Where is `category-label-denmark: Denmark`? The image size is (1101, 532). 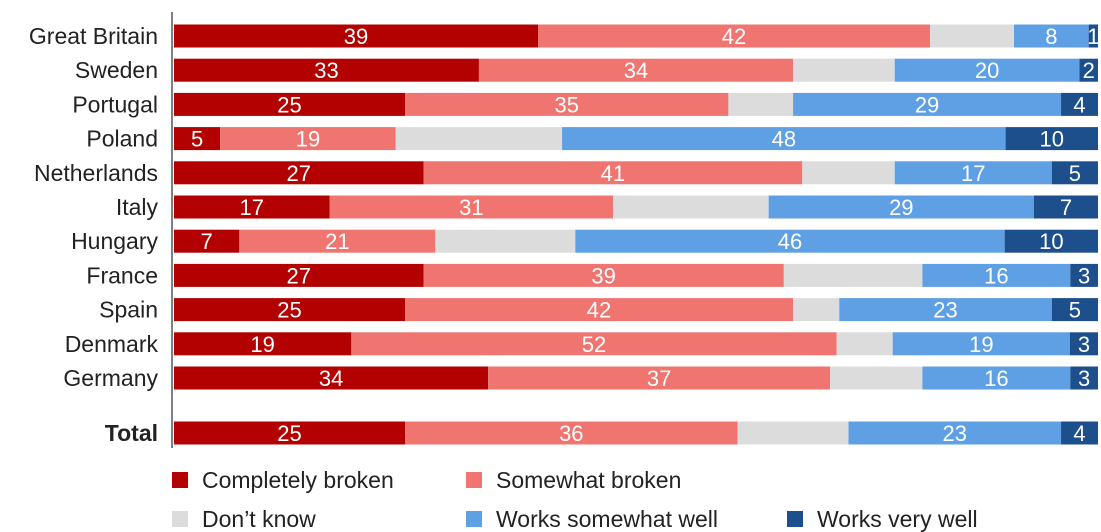 category-label-denmark: Denmark is located at coordinates (112, 344).